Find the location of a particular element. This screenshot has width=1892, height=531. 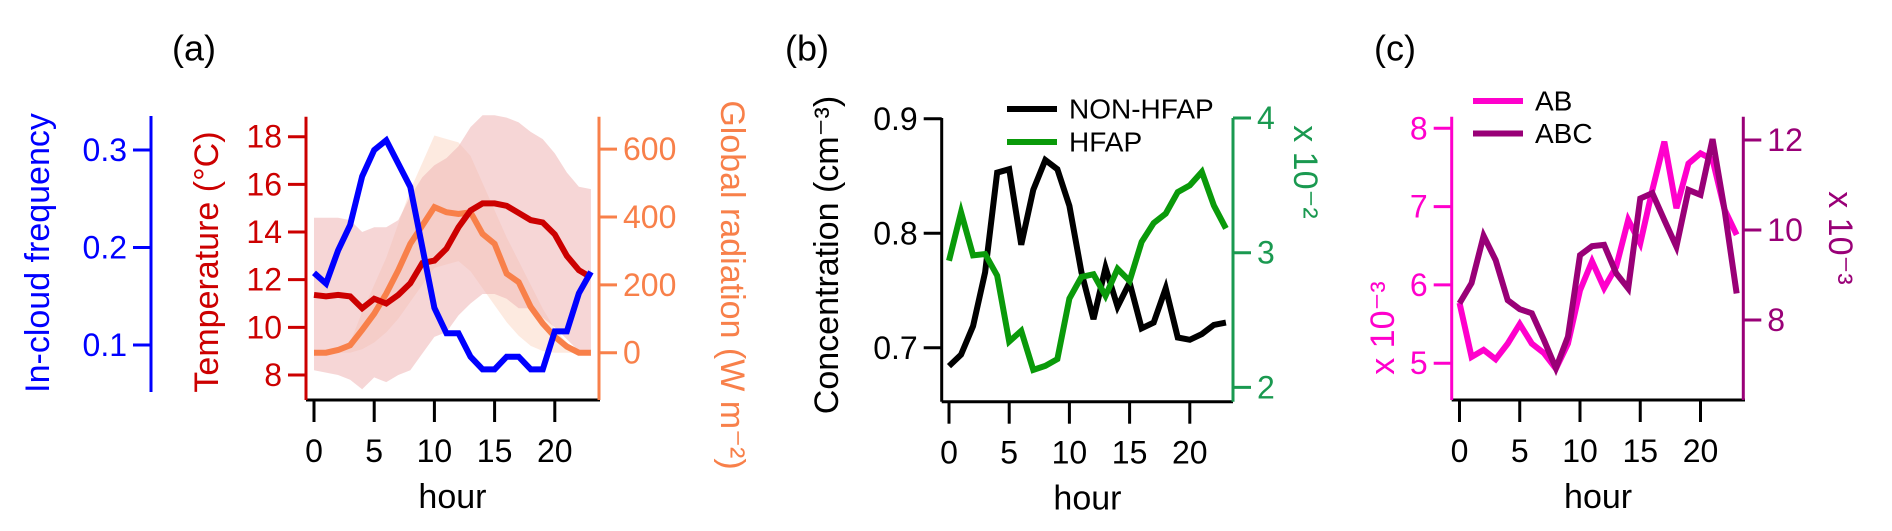

y-tick-label-temp: 8 is located at coordinates (273, 375).